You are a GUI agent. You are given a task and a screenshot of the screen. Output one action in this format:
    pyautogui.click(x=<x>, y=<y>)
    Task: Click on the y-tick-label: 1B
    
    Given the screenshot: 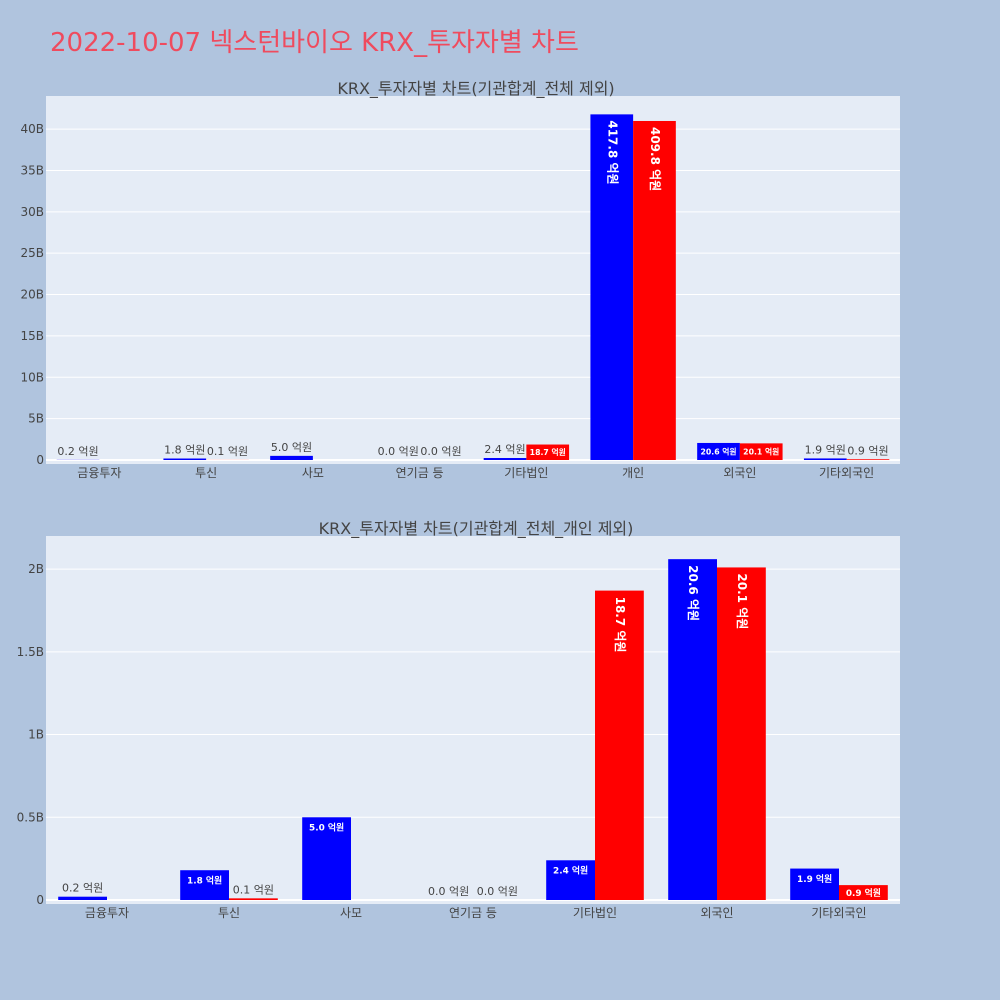 What is the action you would take?
    pyautogui.click(x=36, y=735)
    